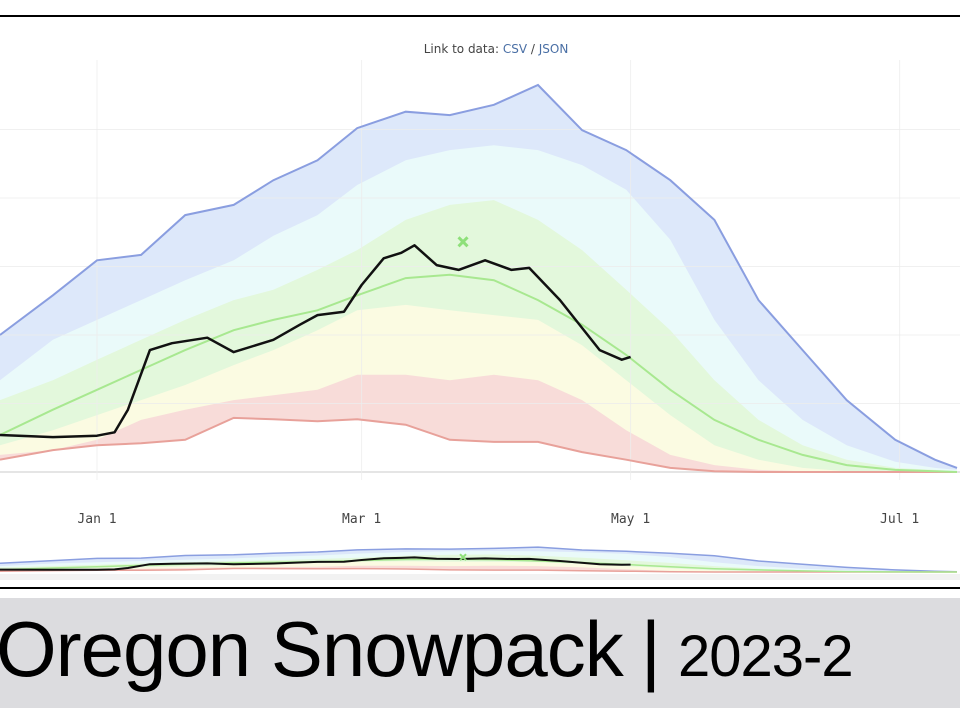  I want to click on x-tick-label: May 1, so click(630, 519).